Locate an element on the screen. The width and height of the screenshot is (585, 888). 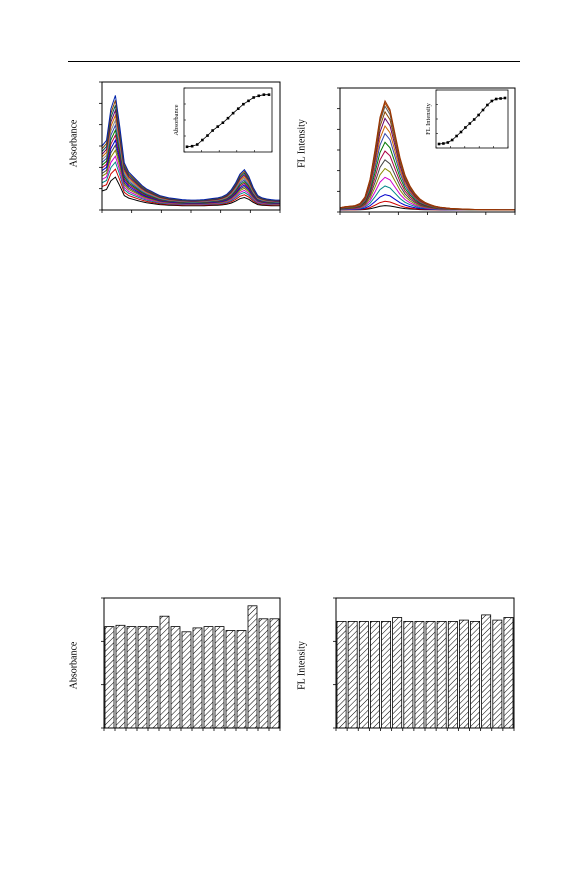
inset-frame is located at coordinates (228, 120).